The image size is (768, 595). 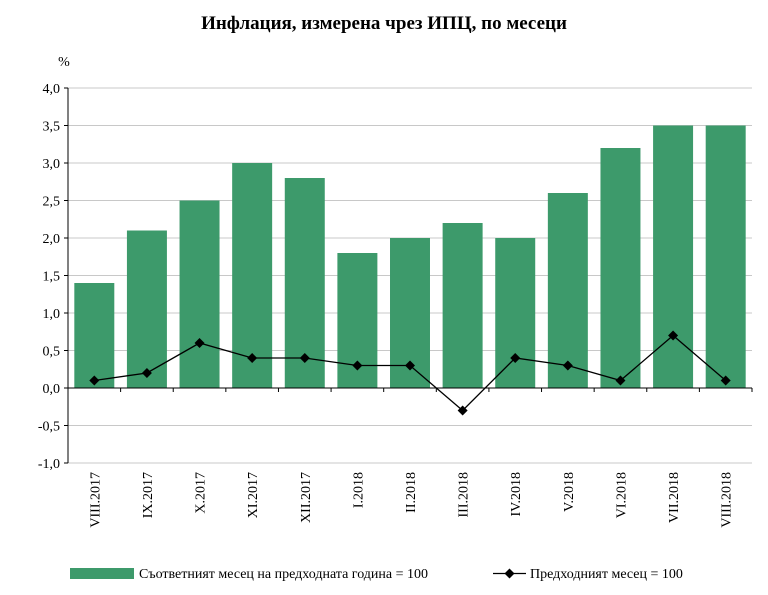 I want to click on x-tick-label: IV.2018, so click(x=516, y=494).